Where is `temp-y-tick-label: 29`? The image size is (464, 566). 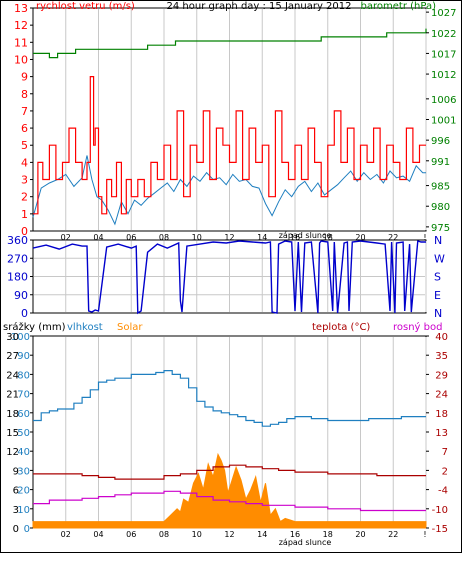
temp-y-tick-label: 29 is located at coordinates (441, 375).